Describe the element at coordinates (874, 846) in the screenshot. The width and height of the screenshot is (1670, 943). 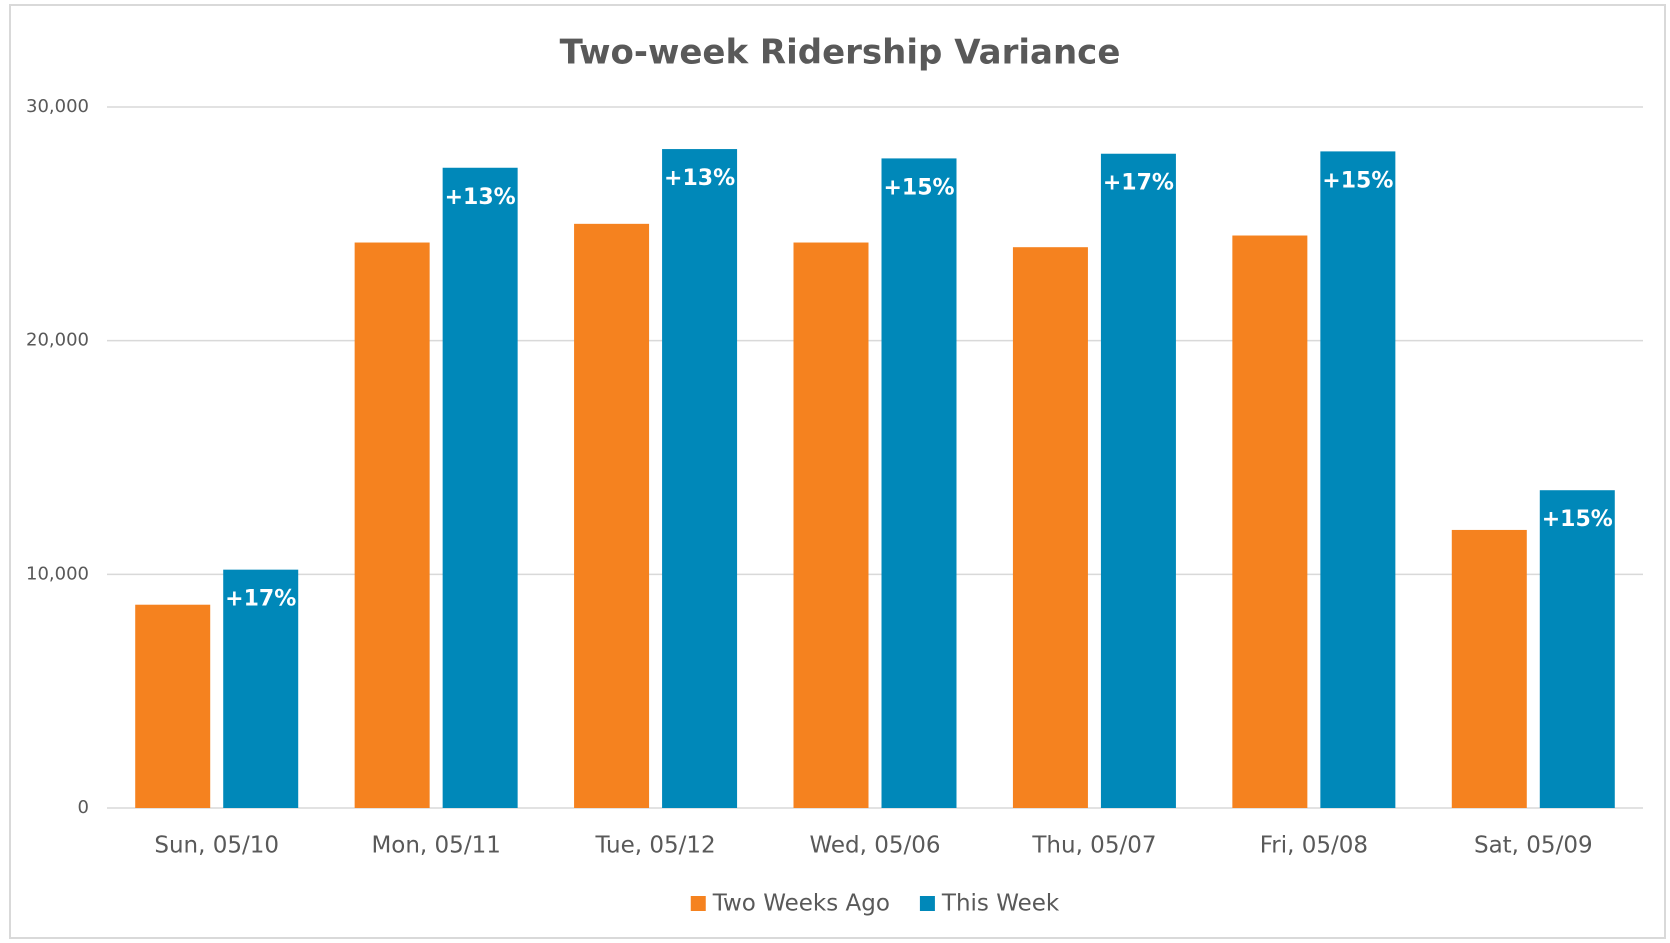
I see `x-tick-label: Wed, 05/06` at that location.